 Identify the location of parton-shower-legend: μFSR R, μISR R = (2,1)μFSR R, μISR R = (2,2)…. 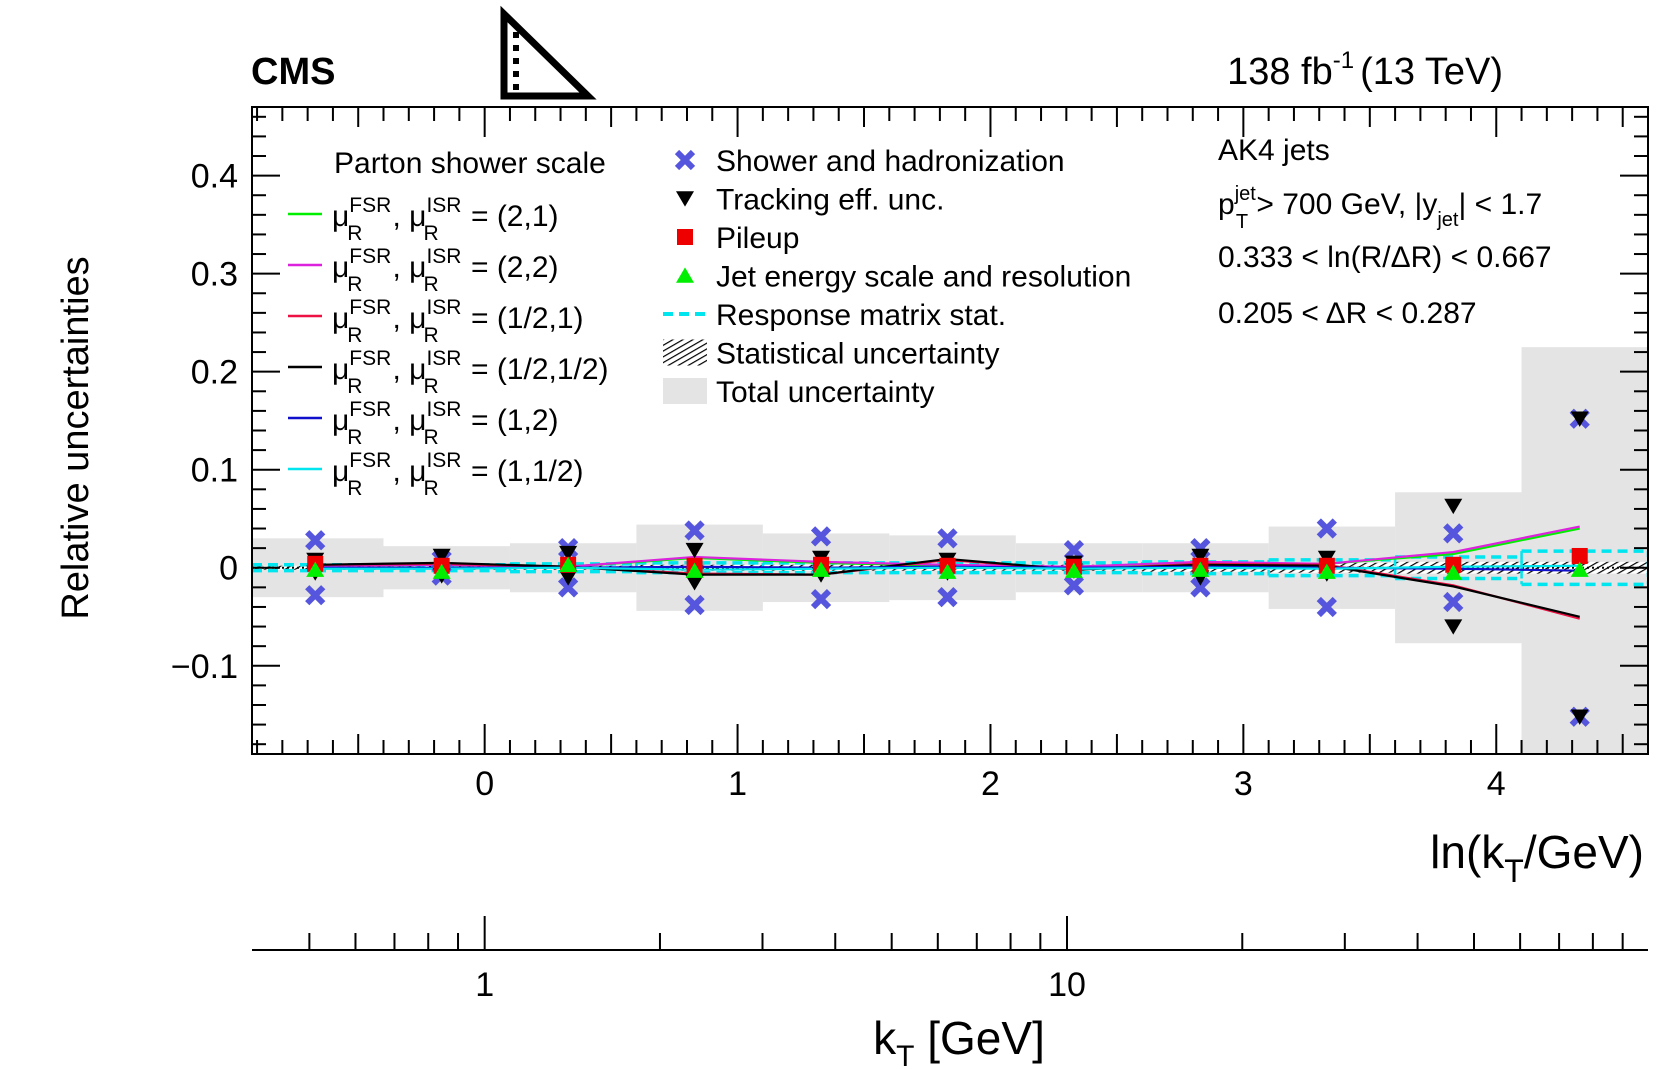
(448, 347).